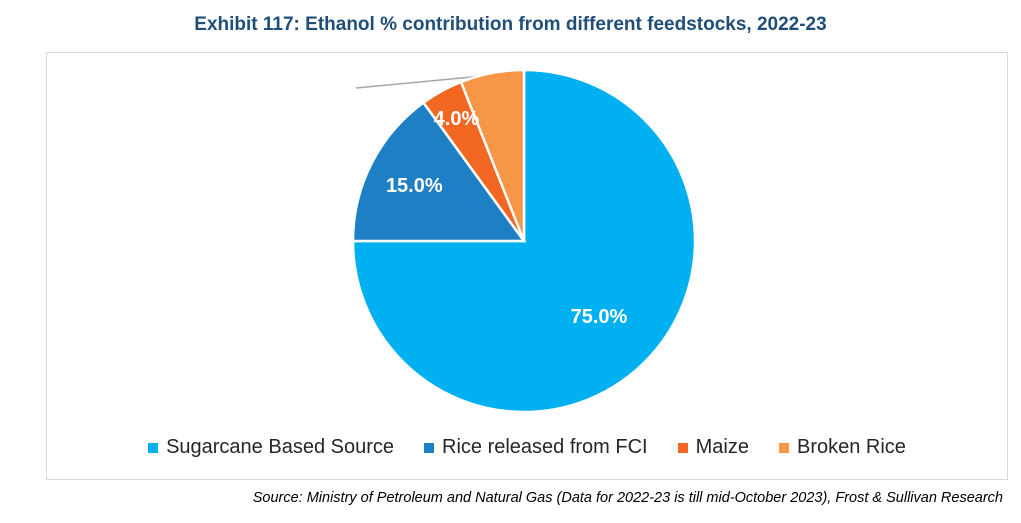 The image size is (1021, 523). What do you see at coordinates (851, 447) in the screenshot?
I see `legend-label: Broken Rice` at bounding box center [851, 447].